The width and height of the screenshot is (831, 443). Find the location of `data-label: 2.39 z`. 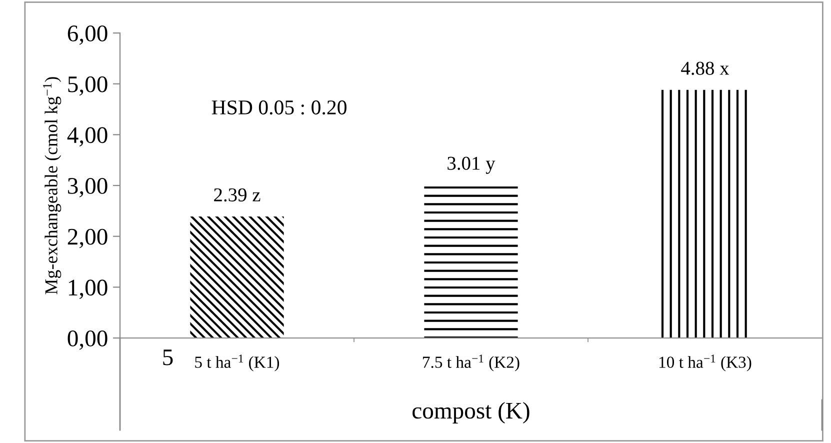

data-label: 2.39 z is located at coordinates (237, 195).